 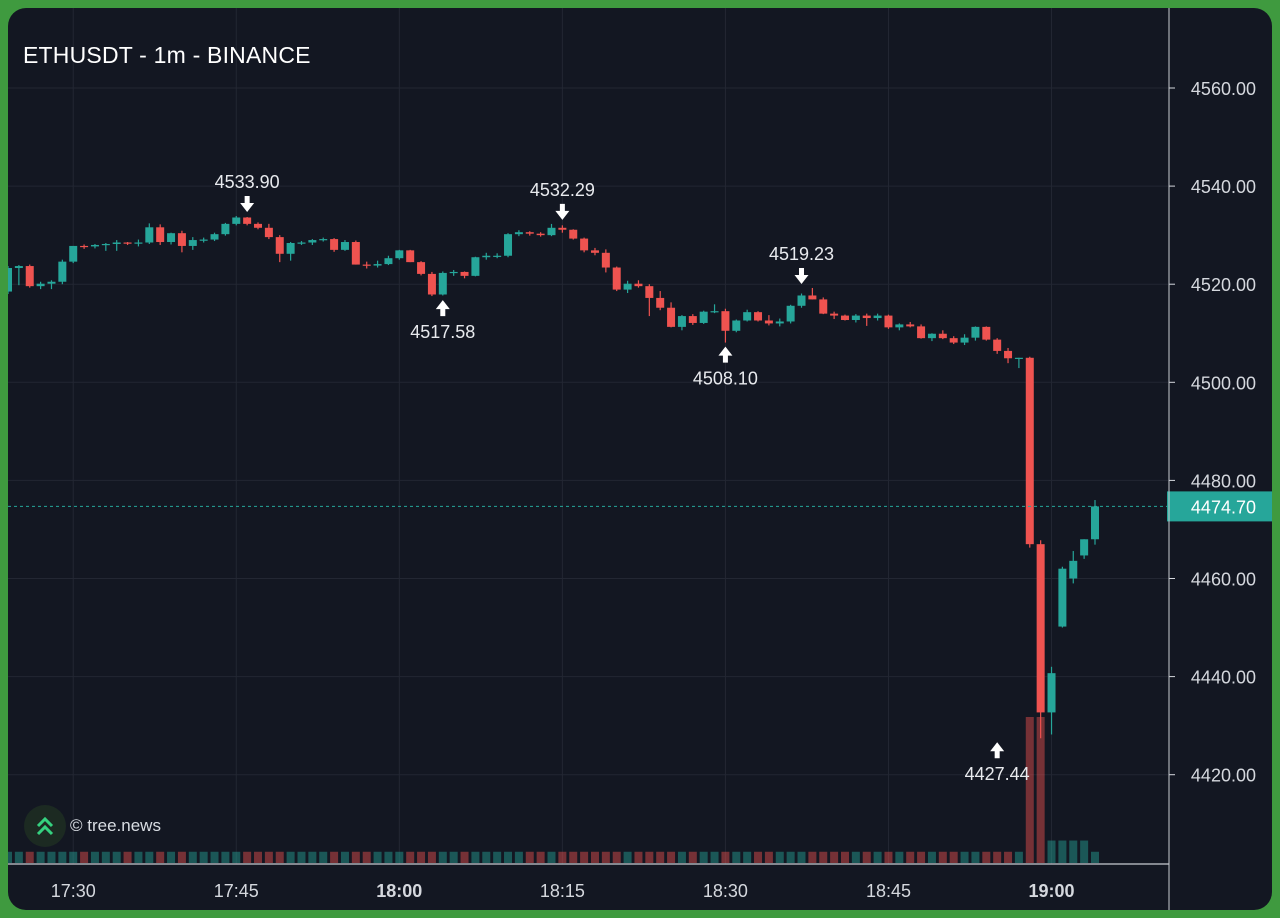 What do you see at coordinates (1223, 89) in the screenshot?
I see `y-tick-label: 4560.00` at bounding box center [1223, 89].